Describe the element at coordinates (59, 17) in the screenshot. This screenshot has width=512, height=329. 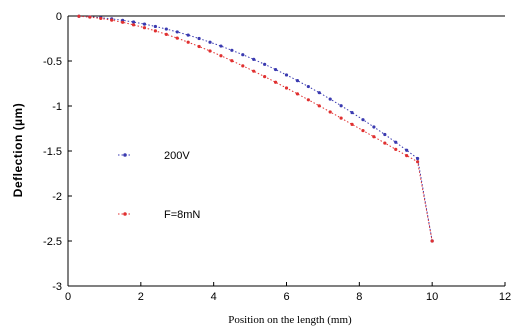
I see `y-tick-label: 0` at that location.